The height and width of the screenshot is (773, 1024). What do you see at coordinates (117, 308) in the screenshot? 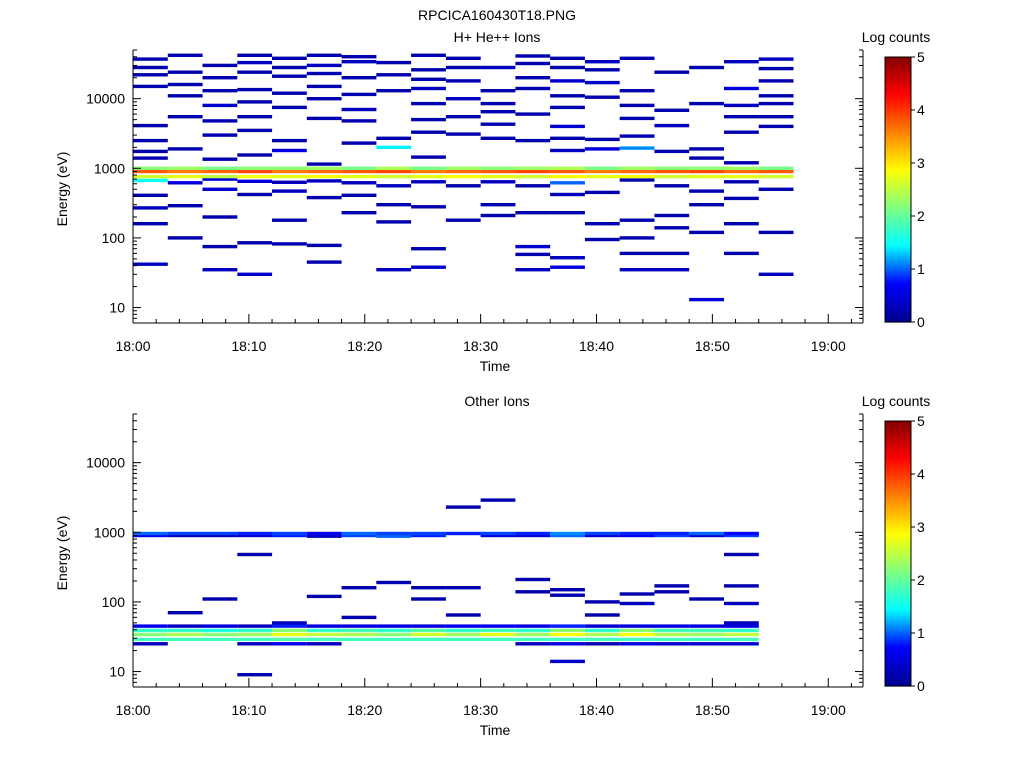
I see `y-tick-label: 10` at bounding box center [117, 308].